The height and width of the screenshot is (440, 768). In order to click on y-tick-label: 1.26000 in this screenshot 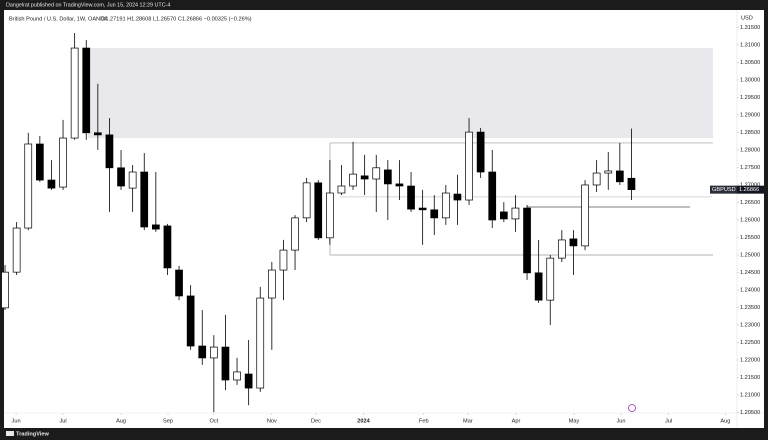, I will do `click(750, 220)`.